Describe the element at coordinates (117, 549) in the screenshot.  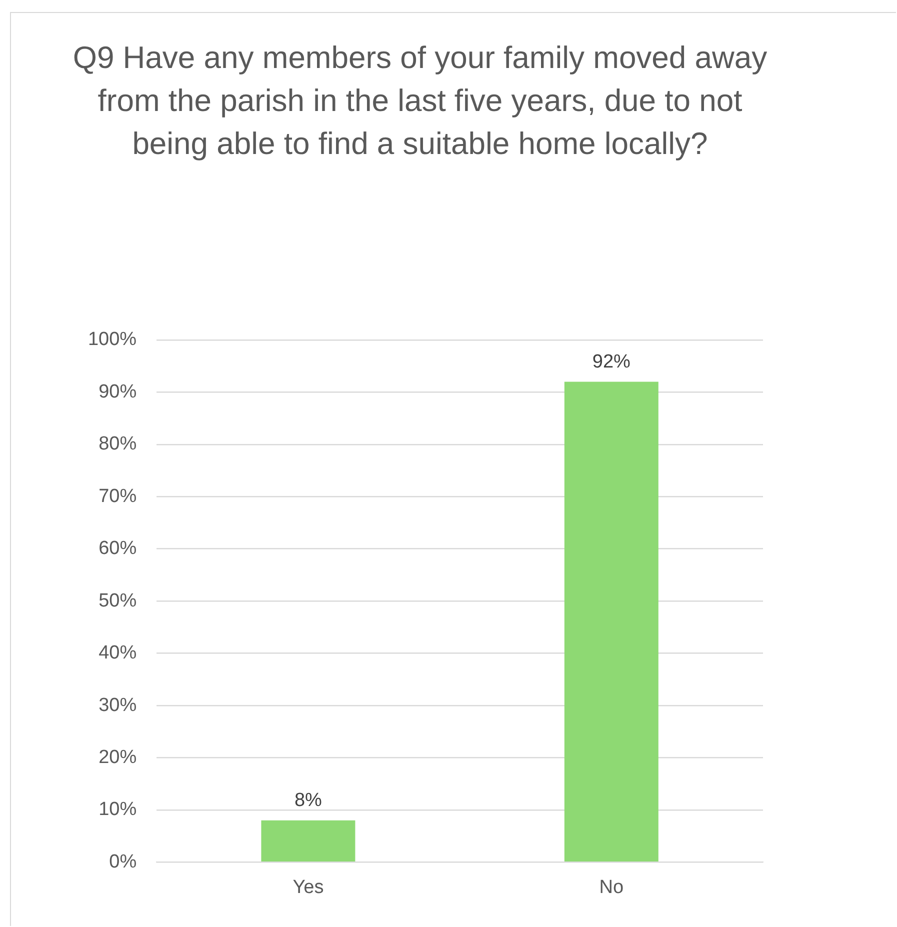
I see `y-tick-label: 60%` at that location.